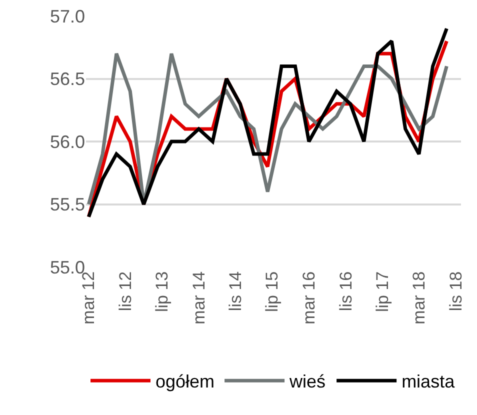 The image size is (477, 415). Describe the element at coordinates (126, 291) in the screenshot. I see `x-tick-label: lis 12` at that location.